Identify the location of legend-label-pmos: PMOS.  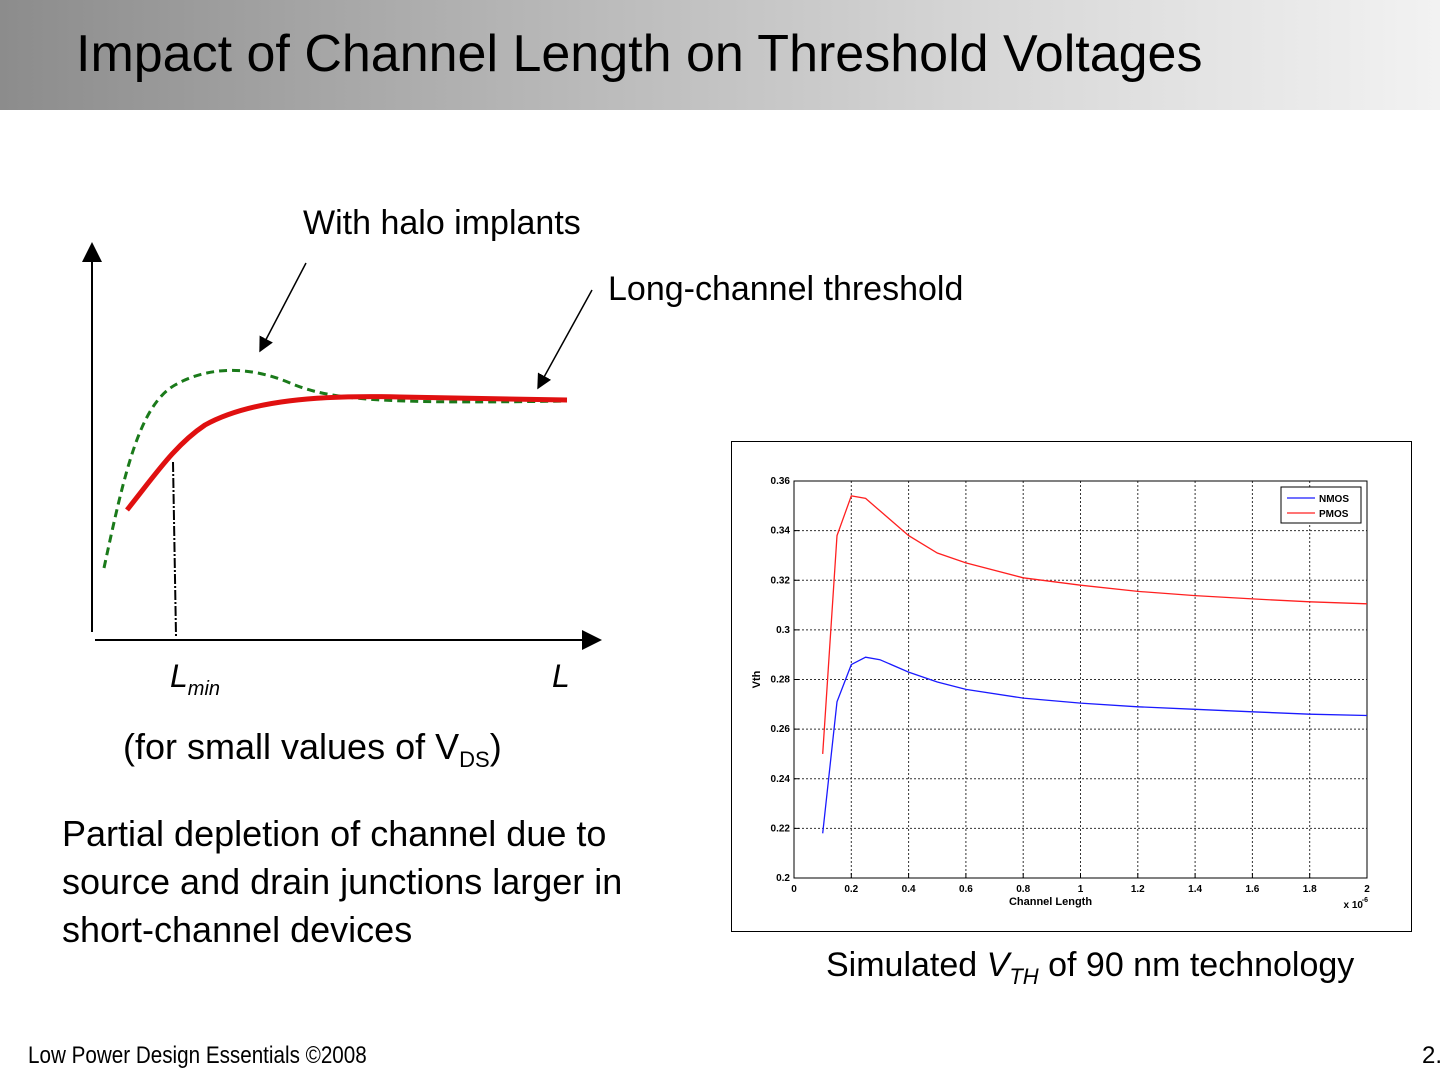
(1334, 514).